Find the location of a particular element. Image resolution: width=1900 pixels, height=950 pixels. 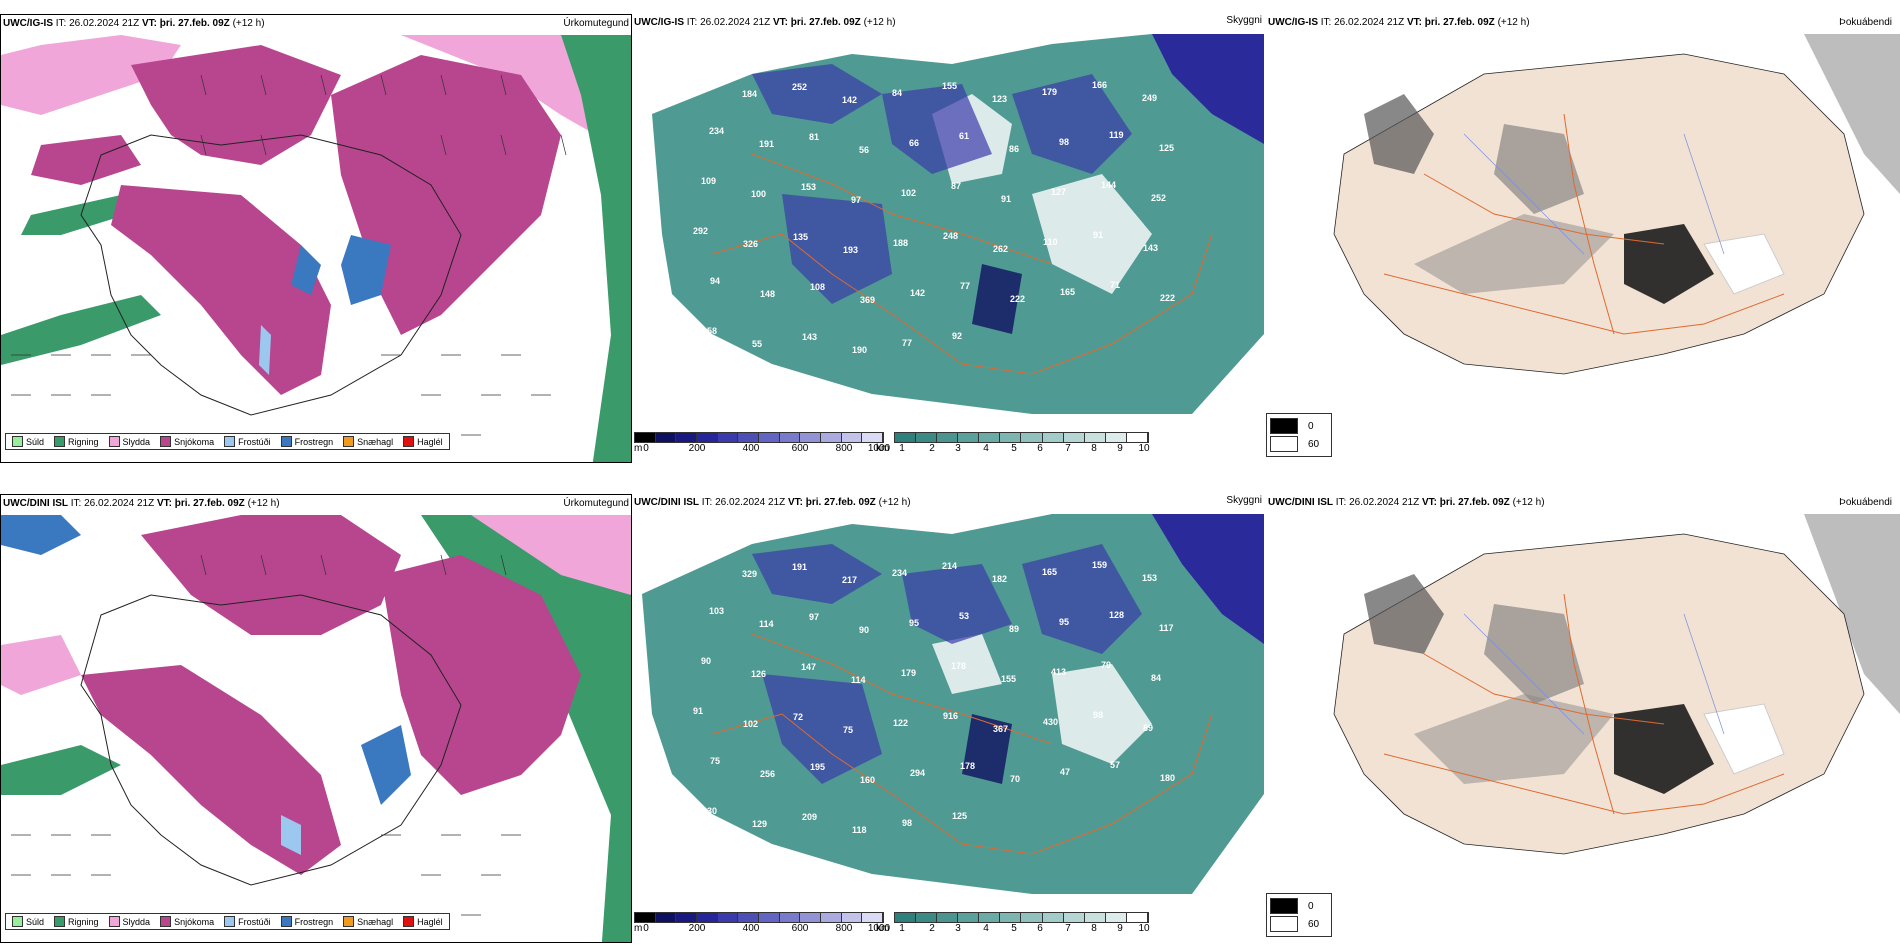

visibility-value-label: 119 is located at coordinates (1116, 135).